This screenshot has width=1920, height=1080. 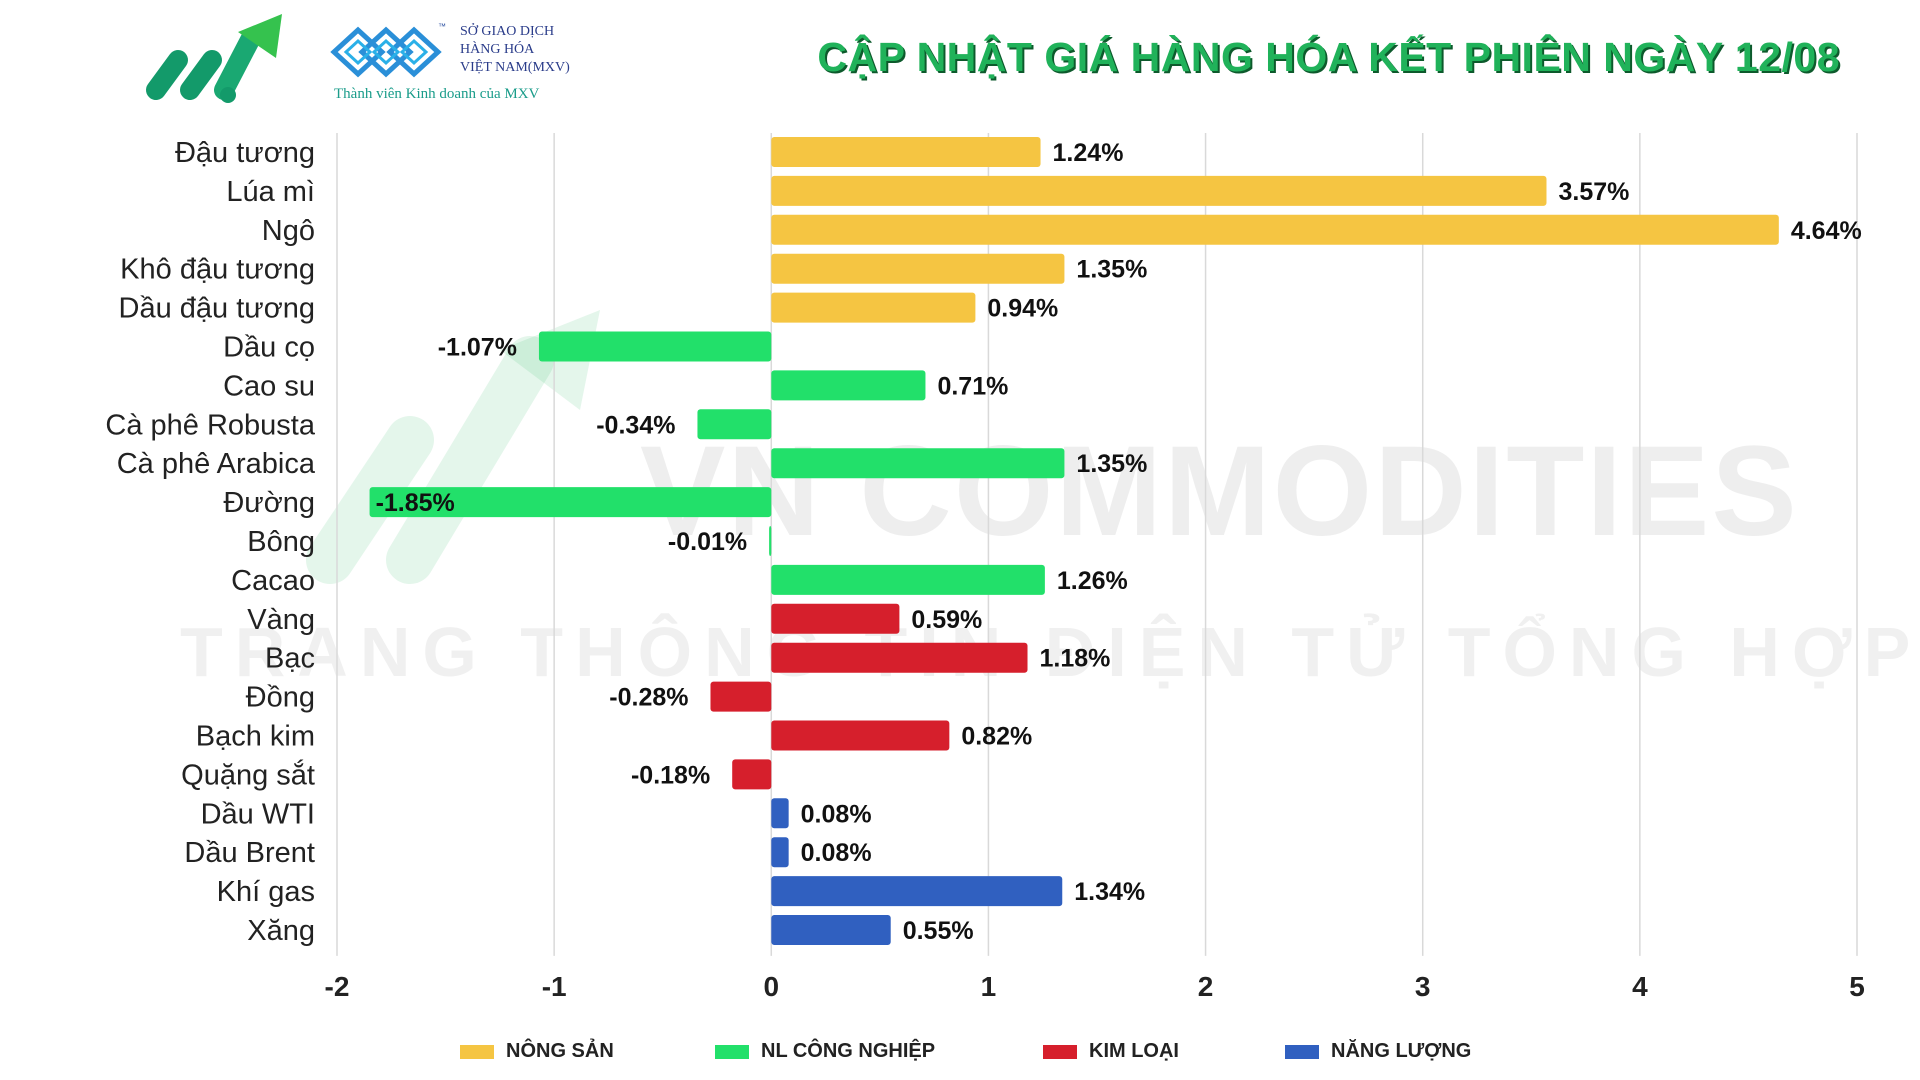 I want to click on category-label: Đường, so click(x=269, y=503).